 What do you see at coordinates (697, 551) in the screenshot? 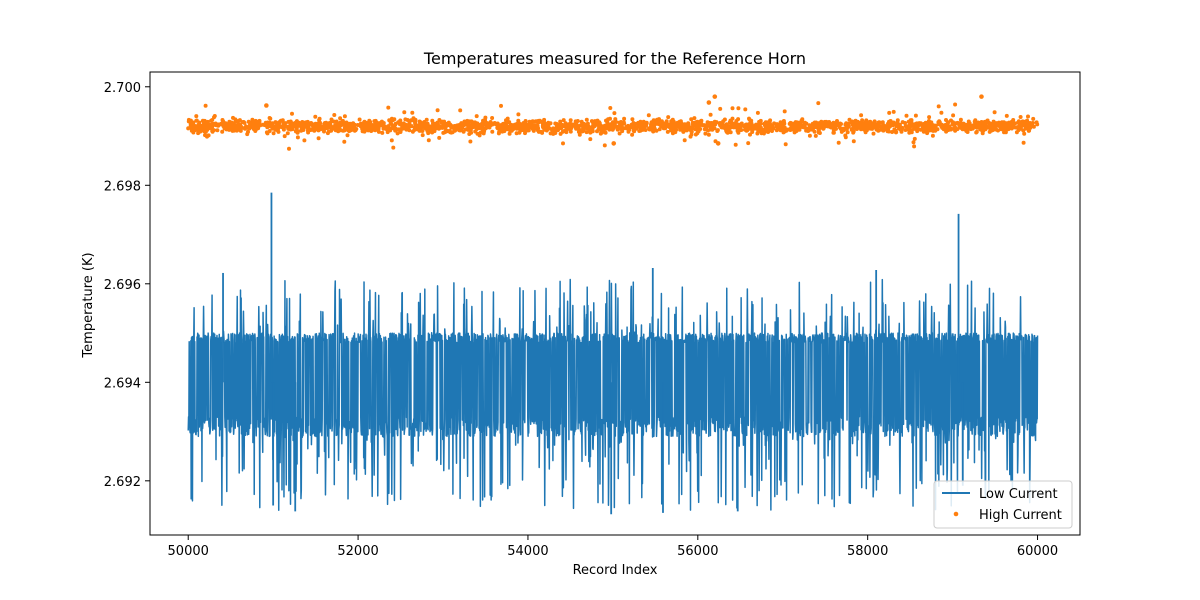
I see `x-tick-label: 56000` at bounding box center [697, 551].